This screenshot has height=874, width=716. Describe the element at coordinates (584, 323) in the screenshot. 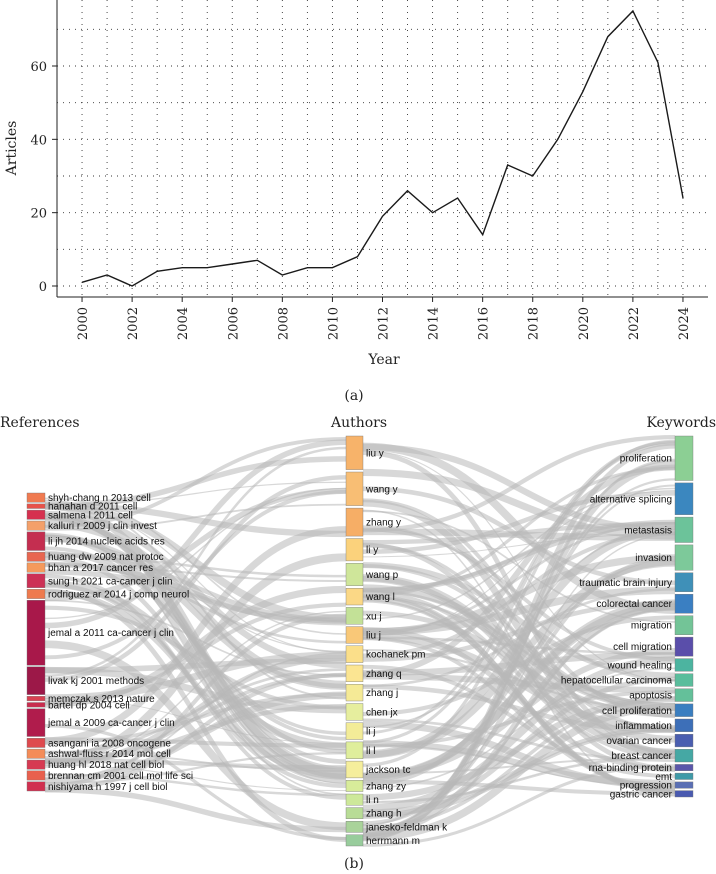

I see `x-tick-label: 2020` at that location.